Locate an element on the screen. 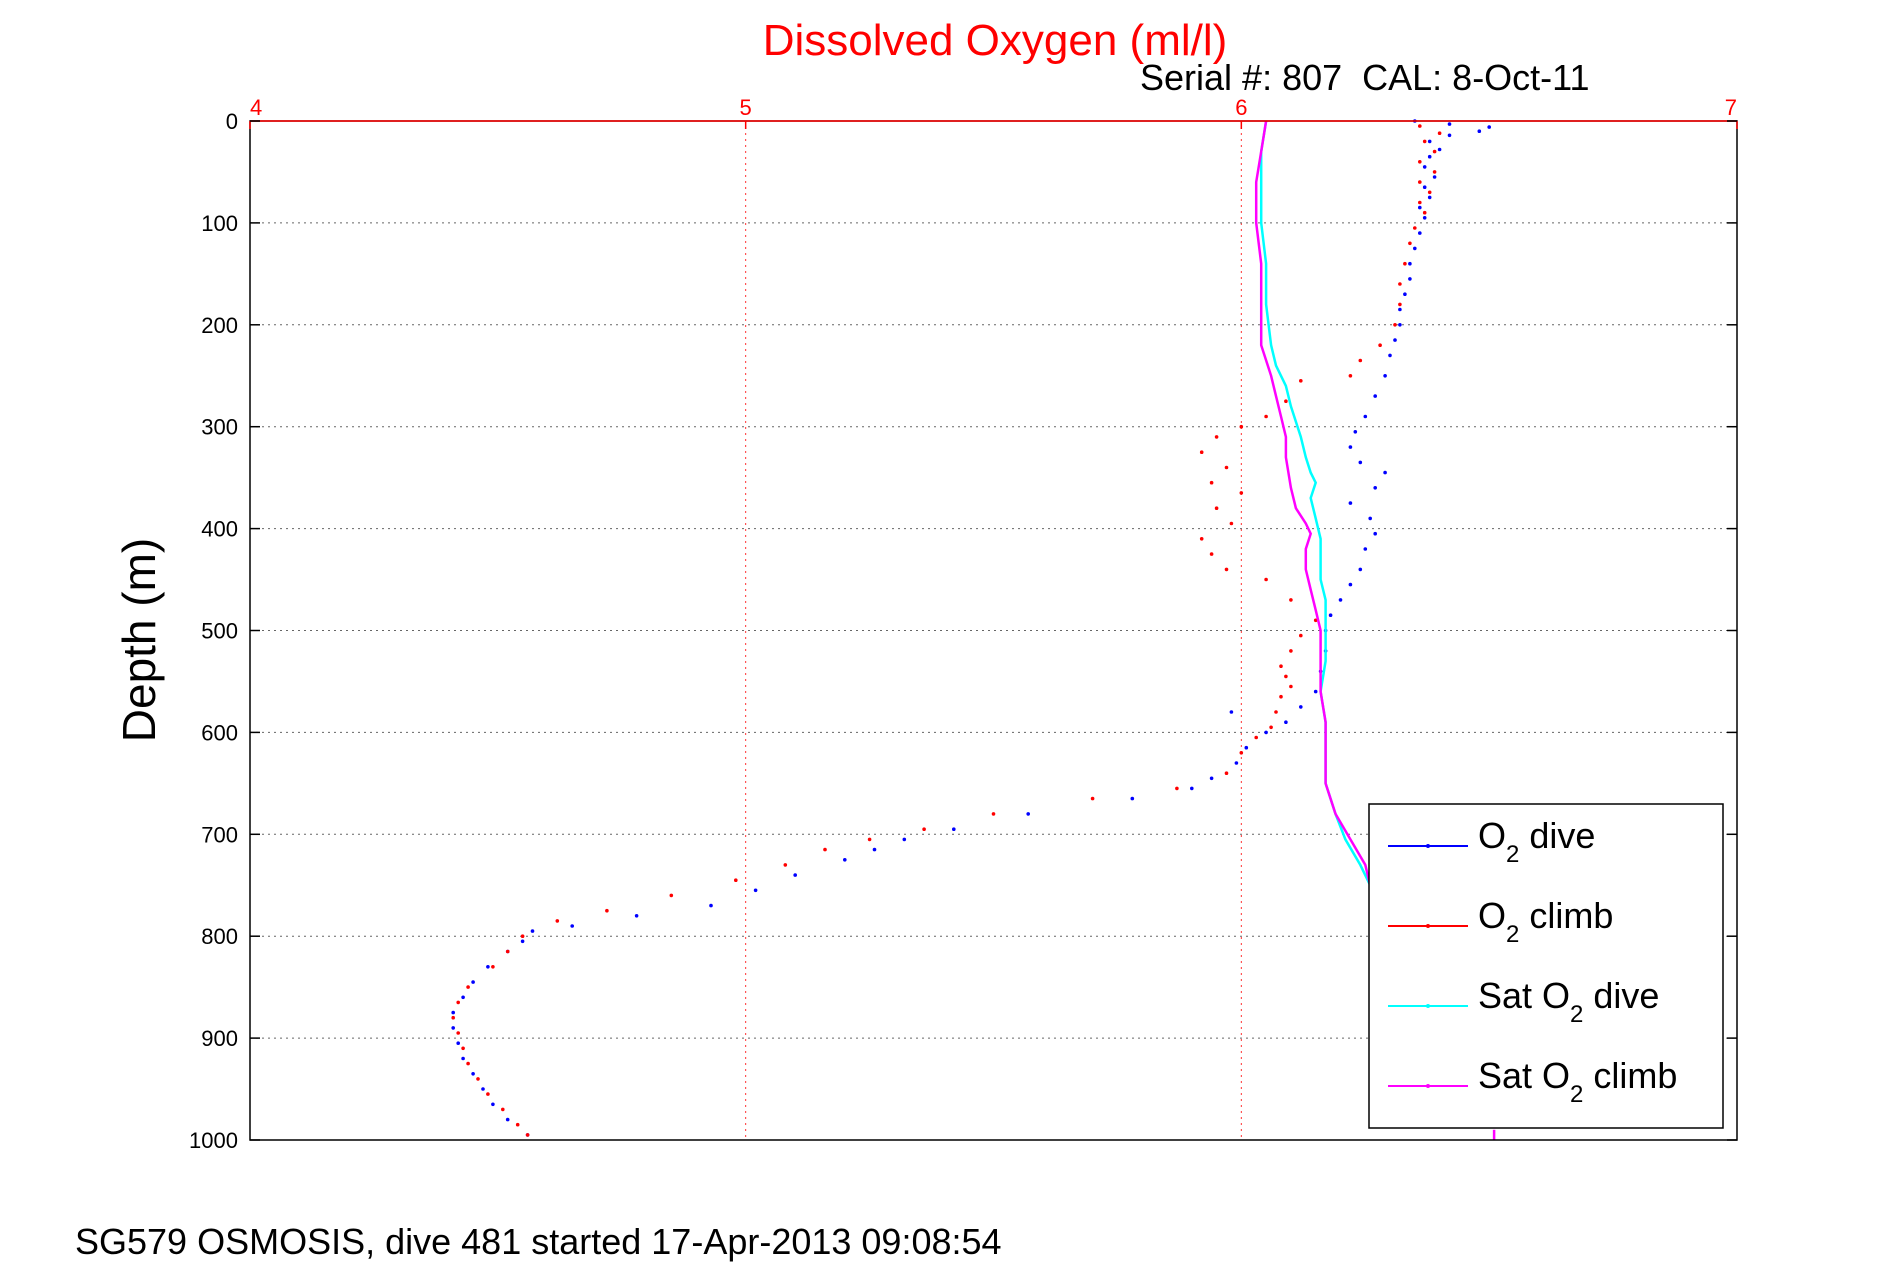  legend-entries: O2 dive O2 climb Sat O2 dive Sat O2 climb is located at coordinates (1532, 961).